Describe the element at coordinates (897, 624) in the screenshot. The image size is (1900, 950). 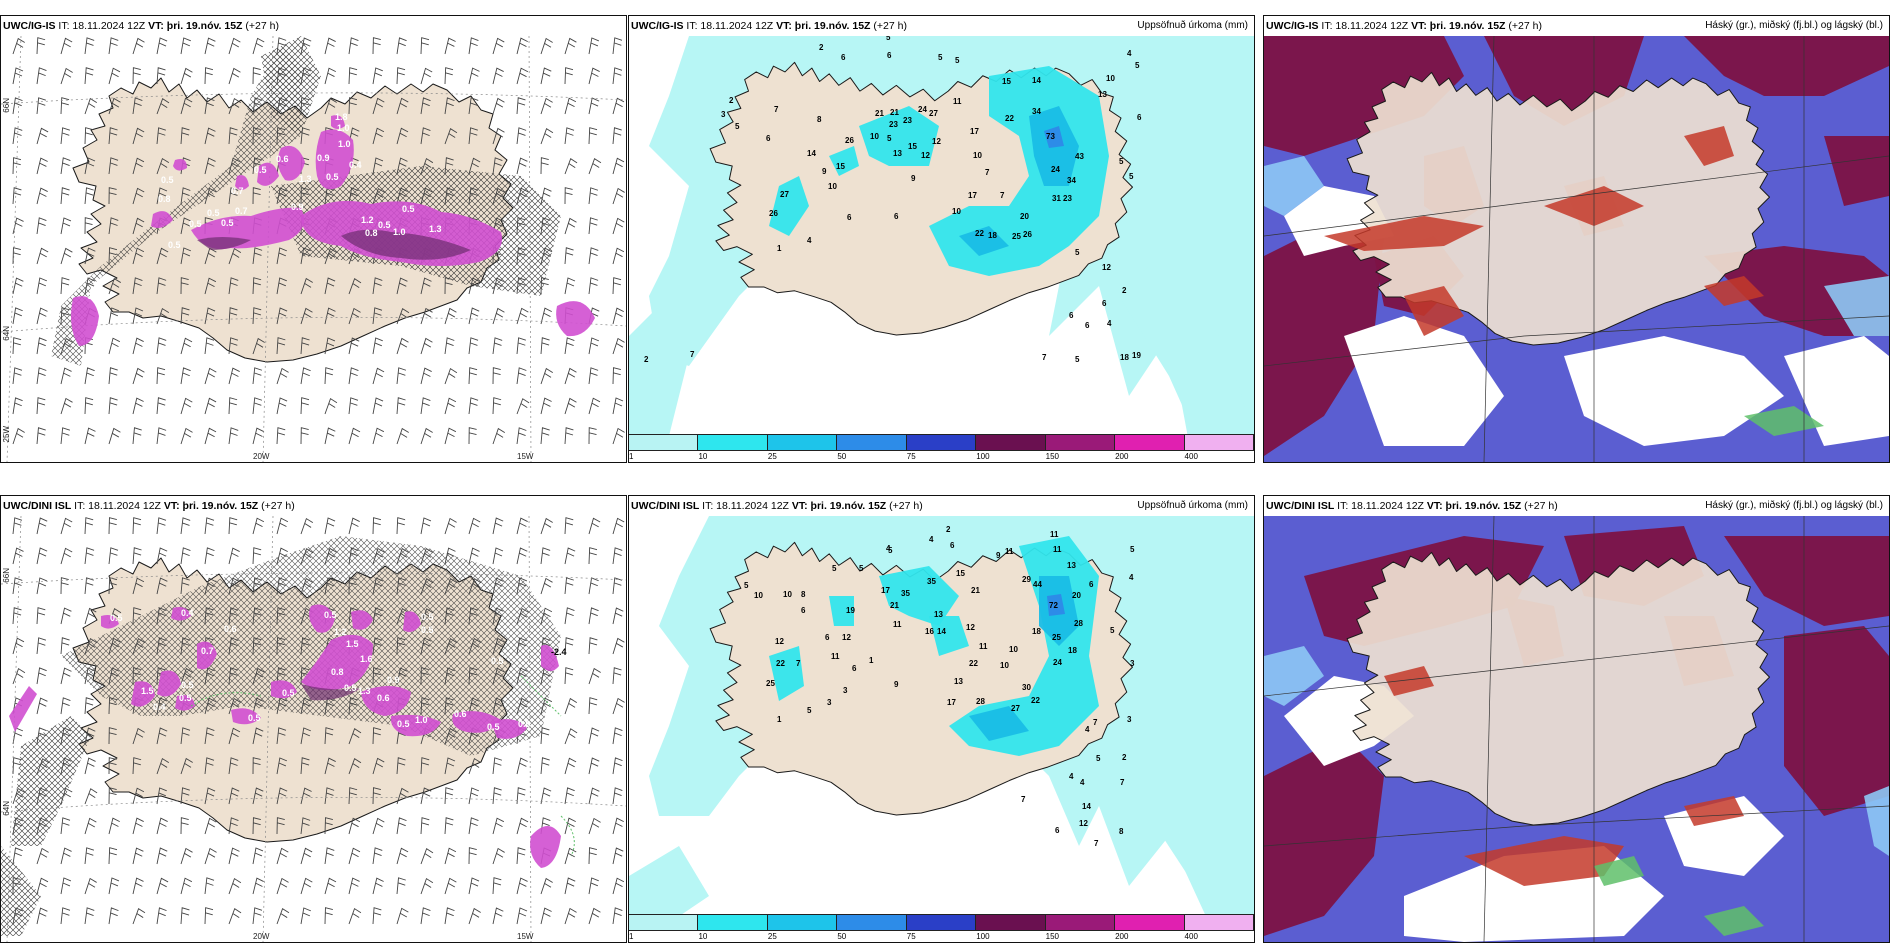
I see `precip-value-label: 11` at that location.